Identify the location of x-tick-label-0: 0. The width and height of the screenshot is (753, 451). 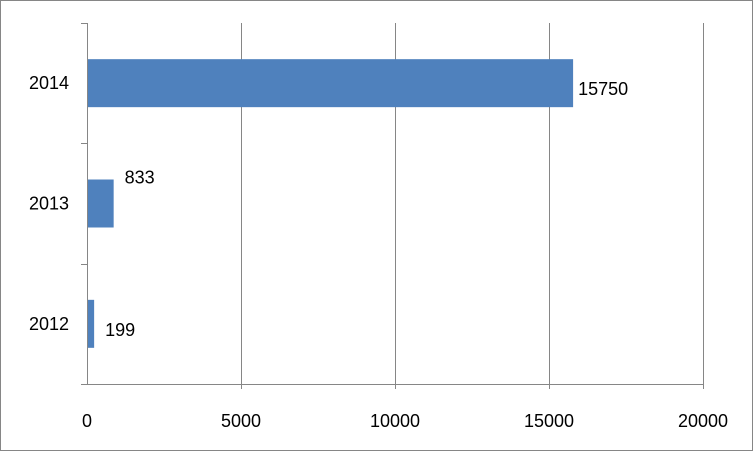
(87, 421).